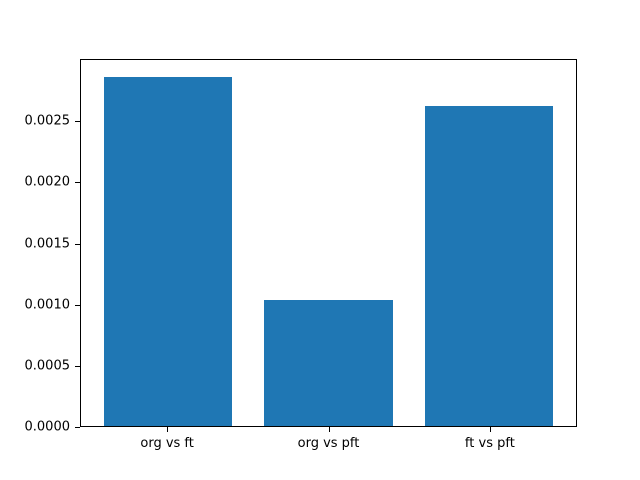 This screenshot has height=480, width=640. Describe the element at coordinates (47, 244) in the screenshot. I see `y-tick-label: 0.0015` at that location.